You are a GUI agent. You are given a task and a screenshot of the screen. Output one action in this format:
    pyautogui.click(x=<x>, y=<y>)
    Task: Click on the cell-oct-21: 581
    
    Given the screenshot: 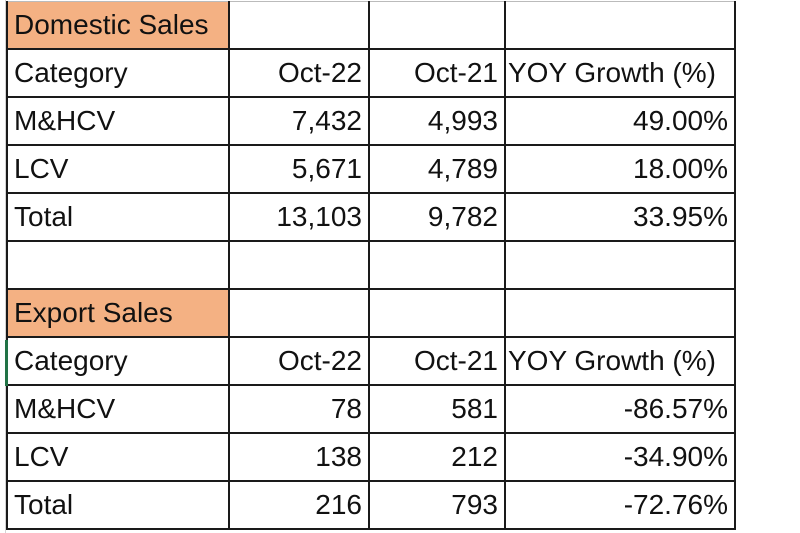 What is the action you would take?
    pyautogui.click(x=437, y=409)
    